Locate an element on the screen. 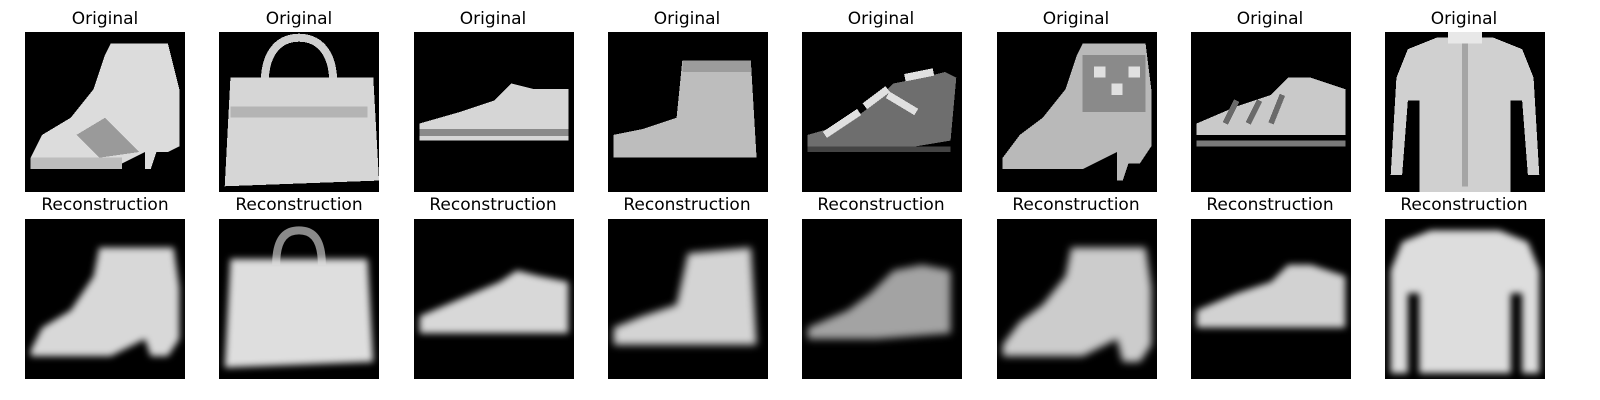  original-title-8: Original is located at coordinates (1464, 19).